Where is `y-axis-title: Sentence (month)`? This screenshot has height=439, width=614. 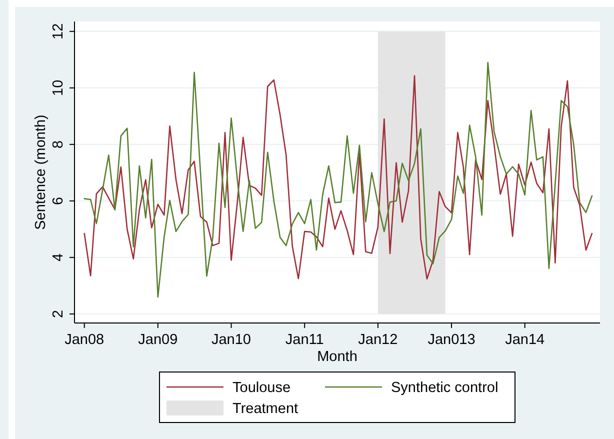 y-axis-title: Sentence (month) is located at coordinates (41, 172).